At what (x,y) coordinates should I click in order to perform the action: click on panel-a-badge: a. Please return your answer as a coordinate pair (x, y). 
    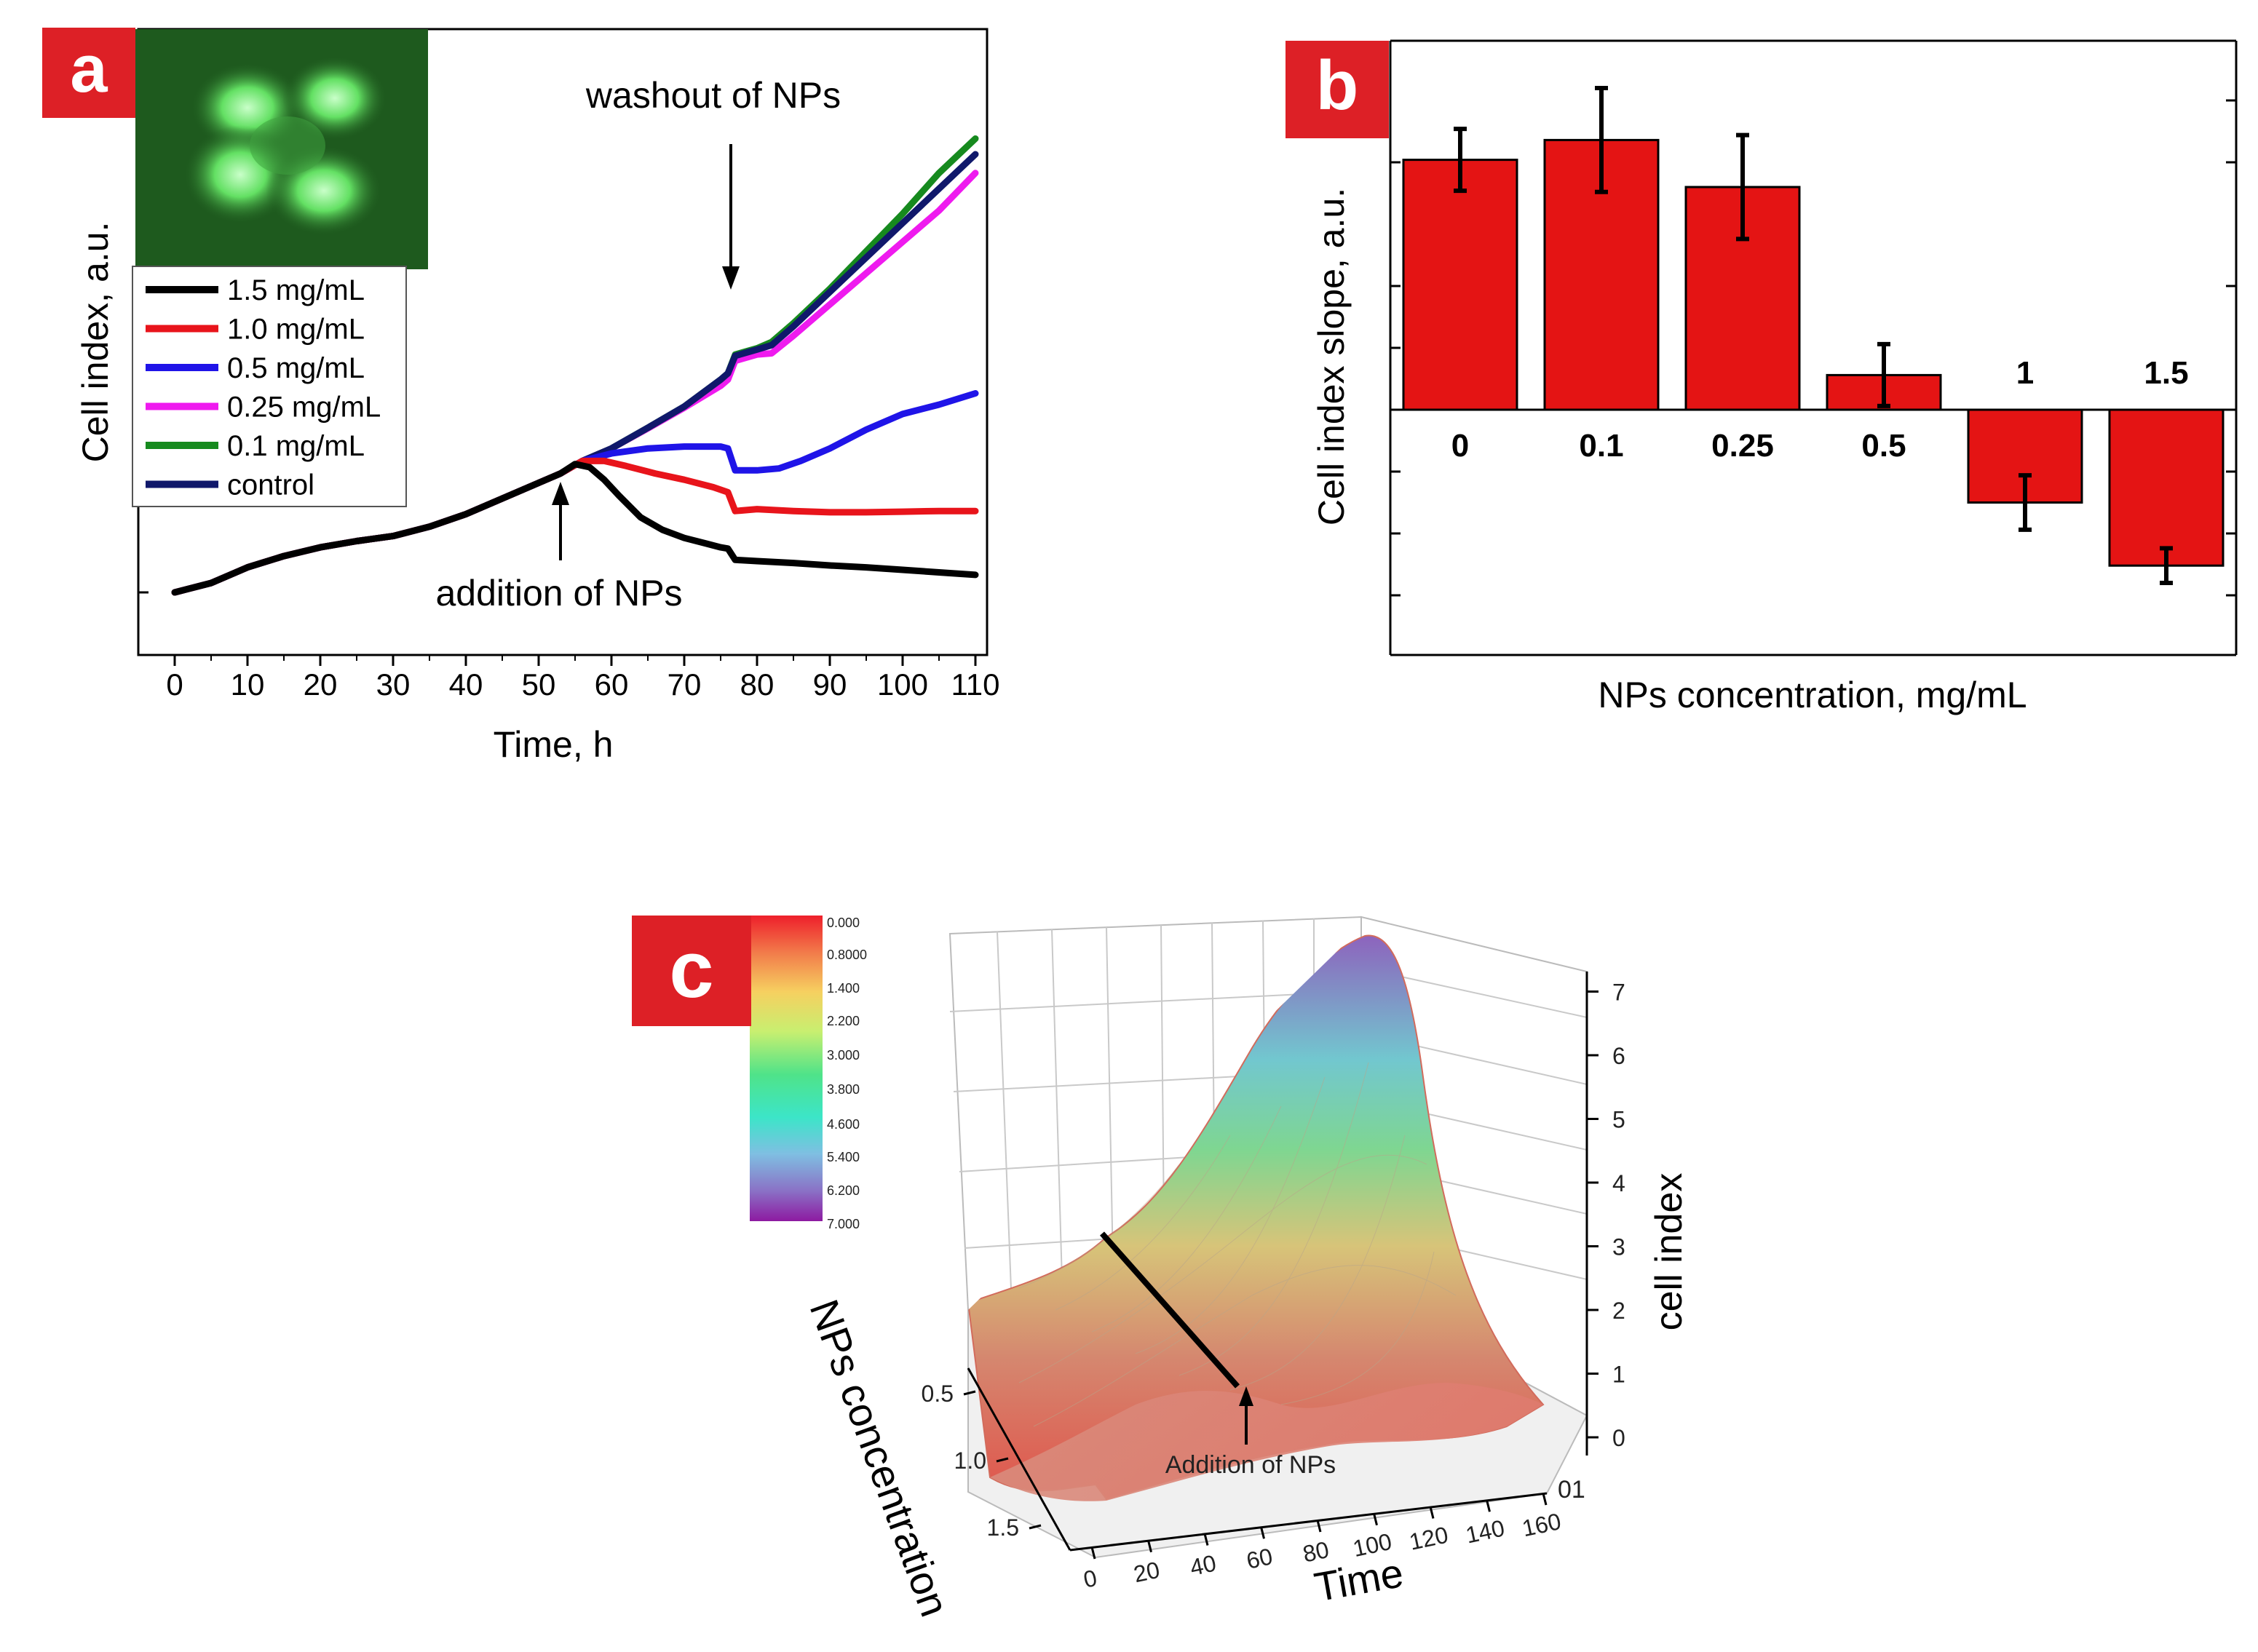
    Looking at the image, I should click on (88, 73).